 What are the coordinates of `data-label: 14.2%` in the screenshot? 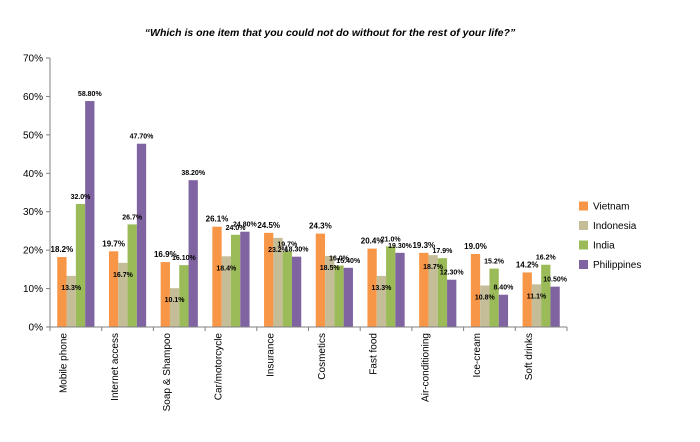 It's located at (527, 264).